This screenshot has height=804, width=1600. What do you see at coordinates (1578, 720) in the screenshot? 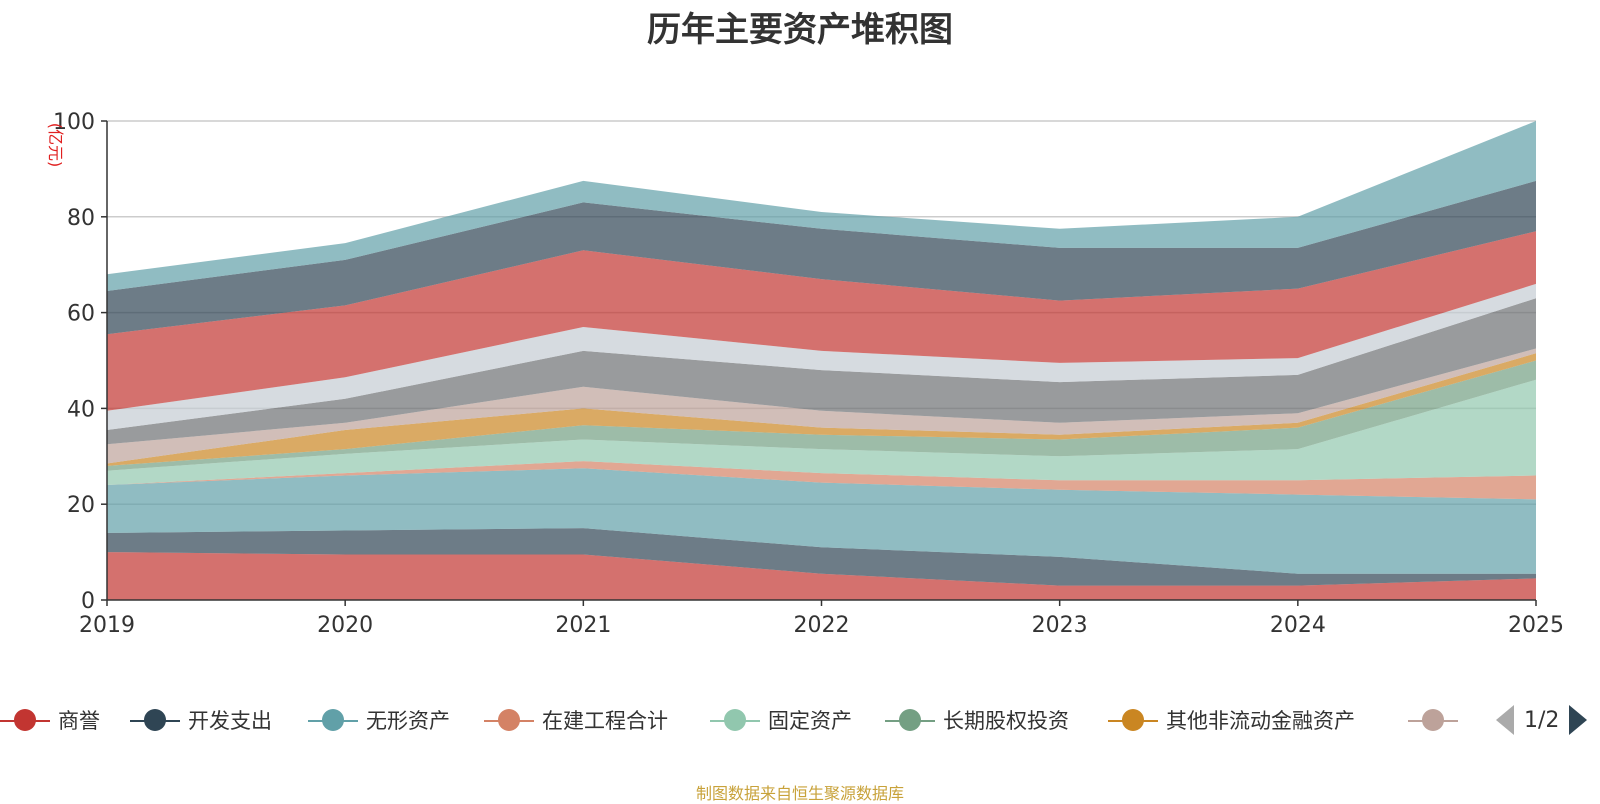
I see `legend-next-page-icon` at bounding box center [1578, 720].